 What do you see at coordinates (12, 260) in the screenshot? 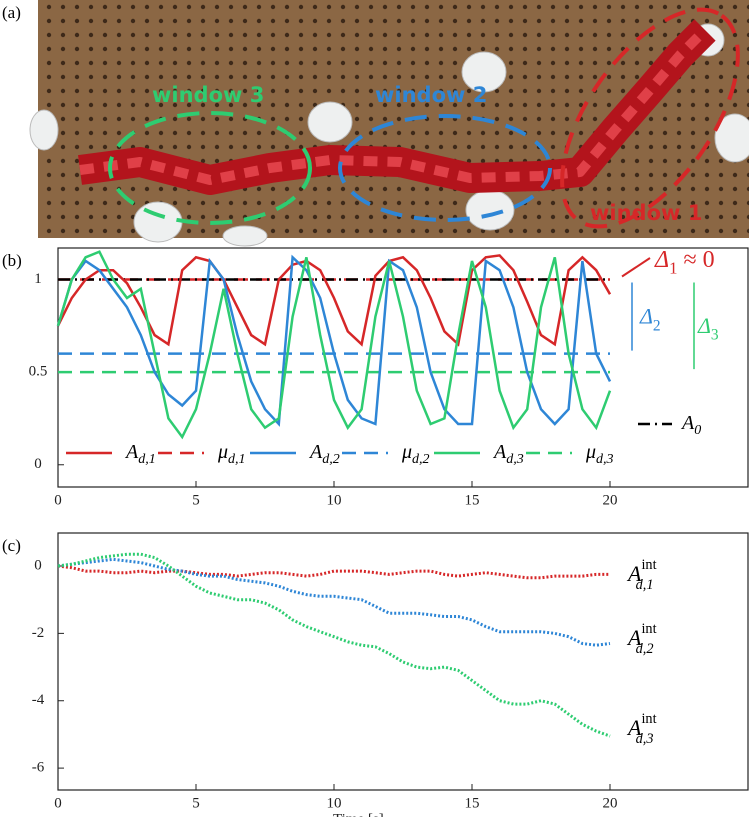
I see `panel-label: (b)` at bounding box center [12, 260].